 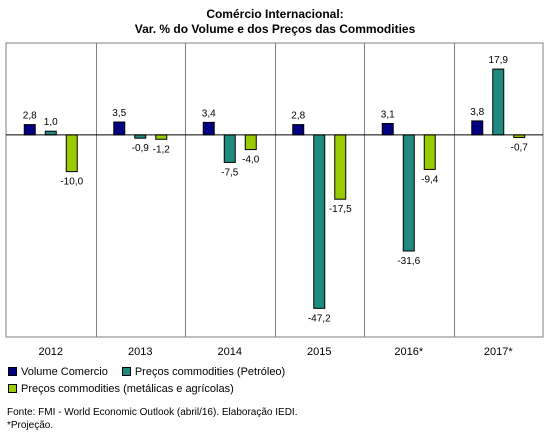 What do you see at coordinates (12, 371) in the screenshot?
I see `legend-swatch-volume` at bounding box center [12, 371].